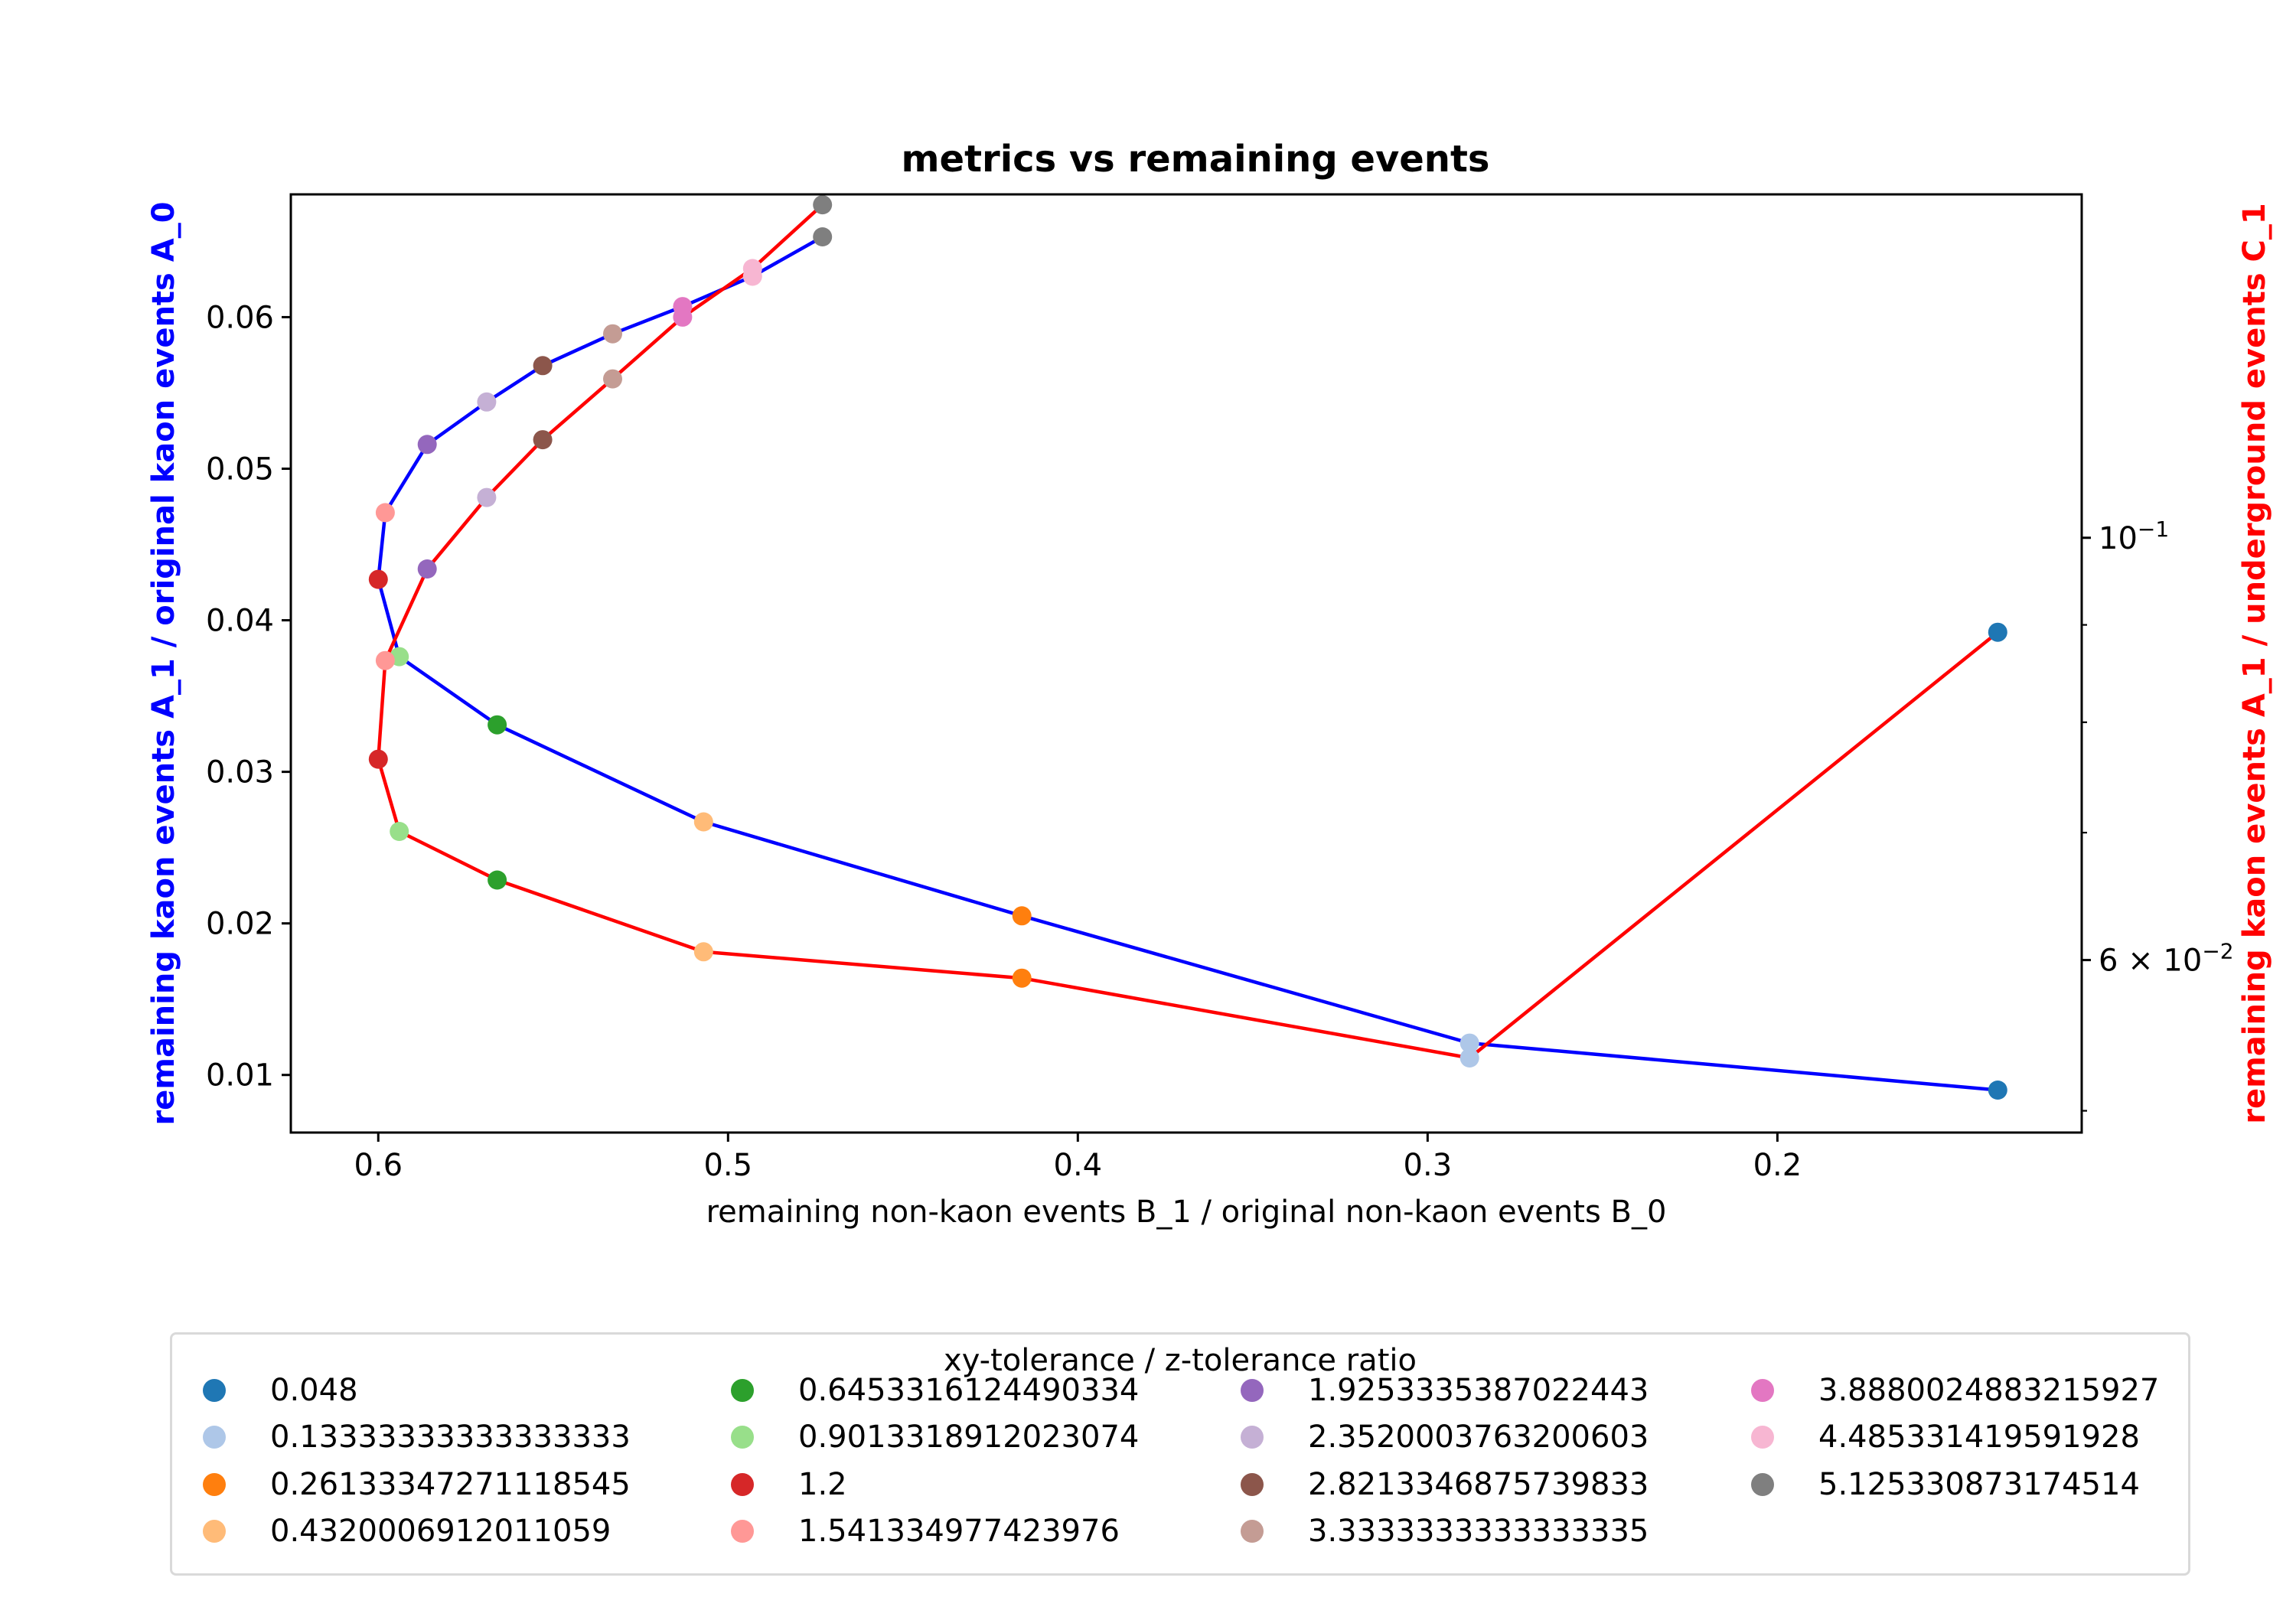 The width and height of the screenshot is (2296, 1607). I want to click on legend-label: 0.26133347271118545, so click(450, 1485).